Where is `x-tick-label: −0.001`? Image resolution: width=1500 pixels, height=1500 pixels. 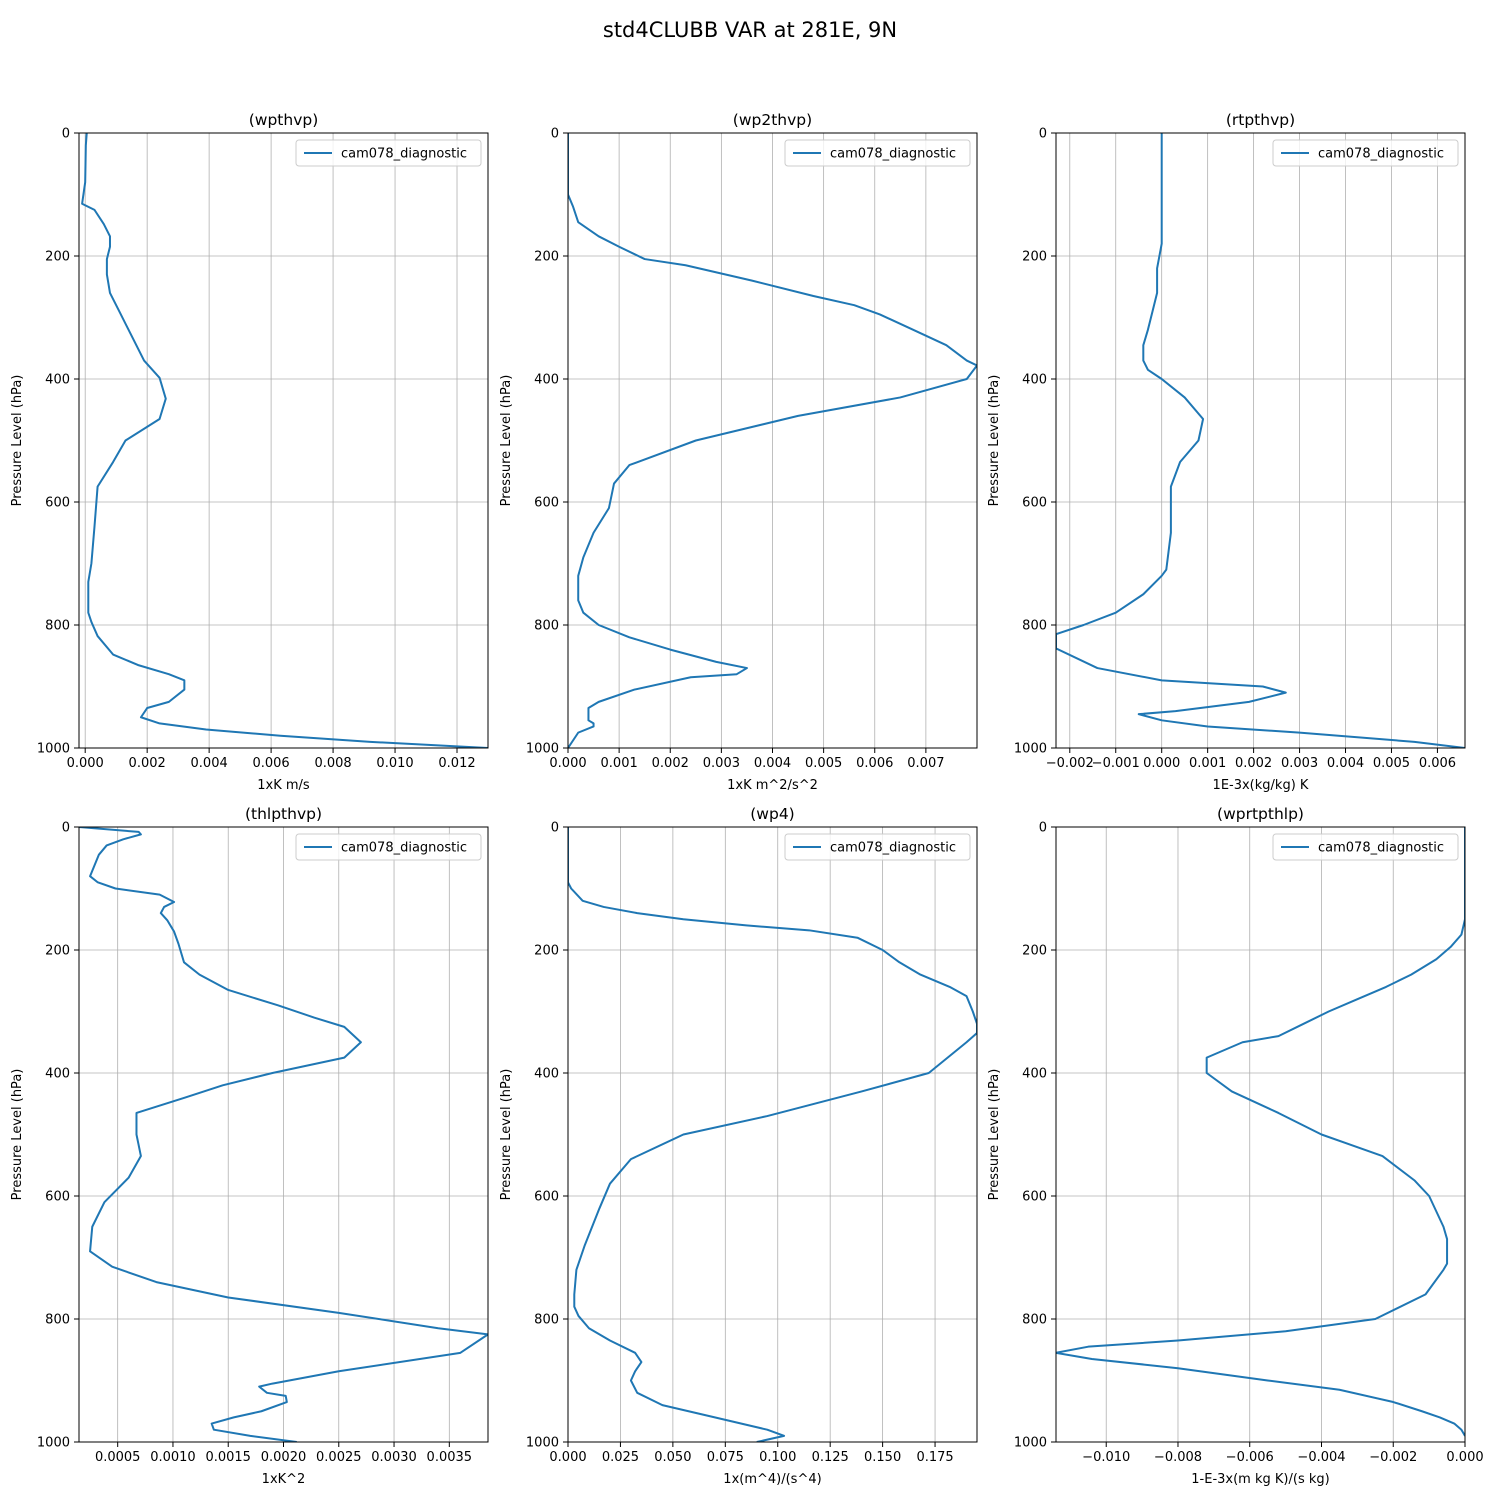 x-tick-label: −0.001 is located at coordinates (1116, 763).